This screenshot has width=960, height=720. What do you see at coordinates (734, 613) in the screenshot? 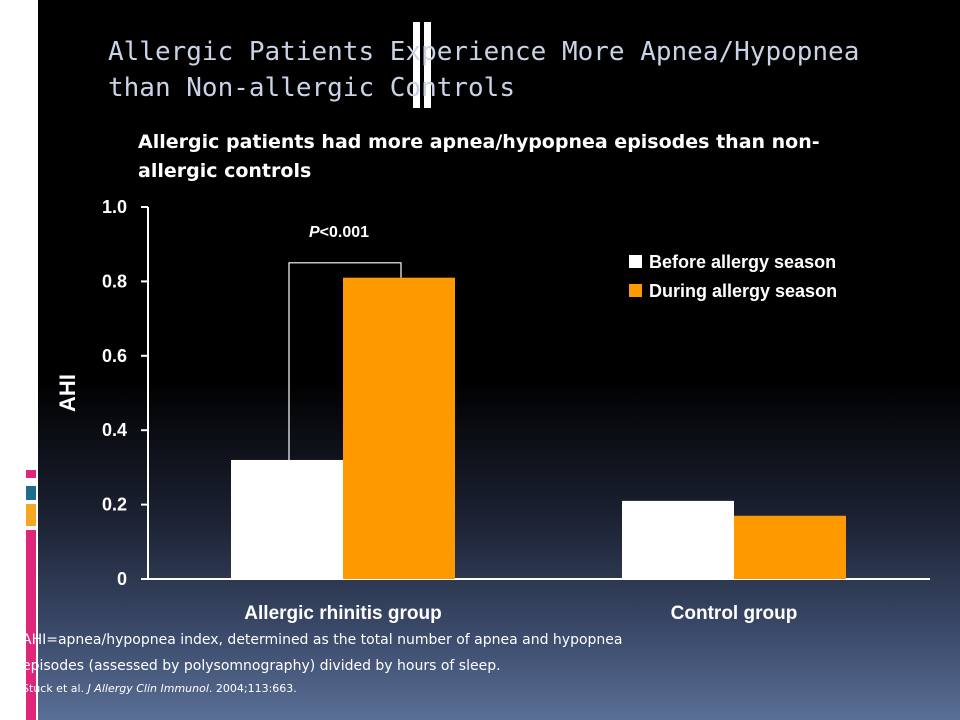
I see `x-category-label: Control group` at bounding box center [734, 613].